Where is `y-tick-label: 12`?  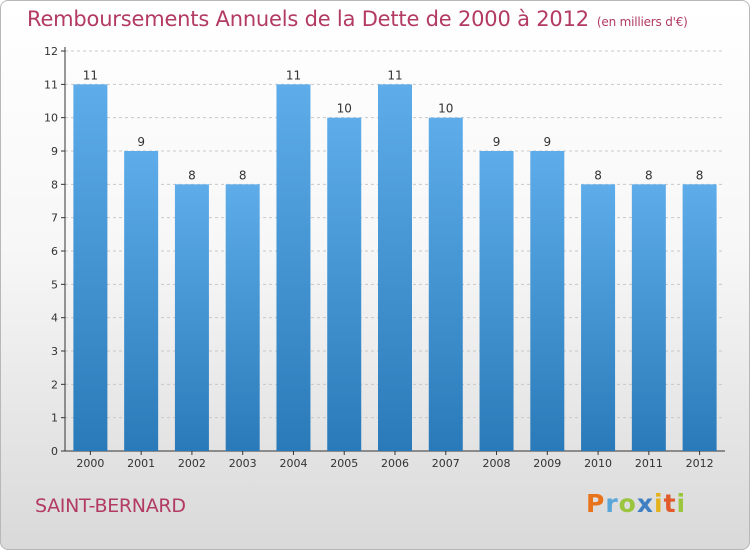
y-tick-label: 12 is located at coordinates (51, 51).